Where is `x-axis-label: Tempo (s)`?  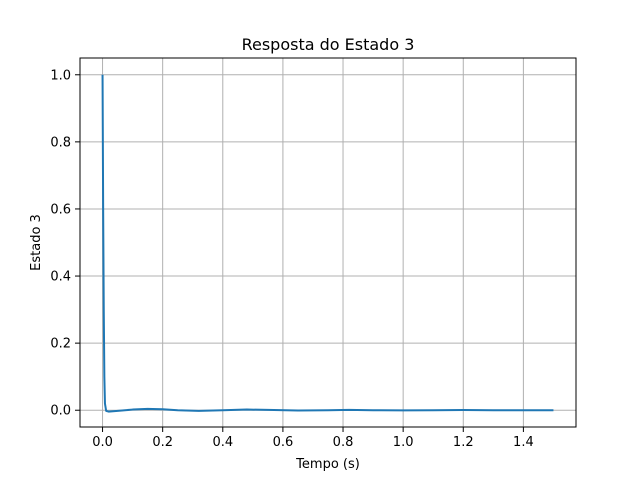
x-axis-label: Tempo (s) is located at coordinates (327, 464).